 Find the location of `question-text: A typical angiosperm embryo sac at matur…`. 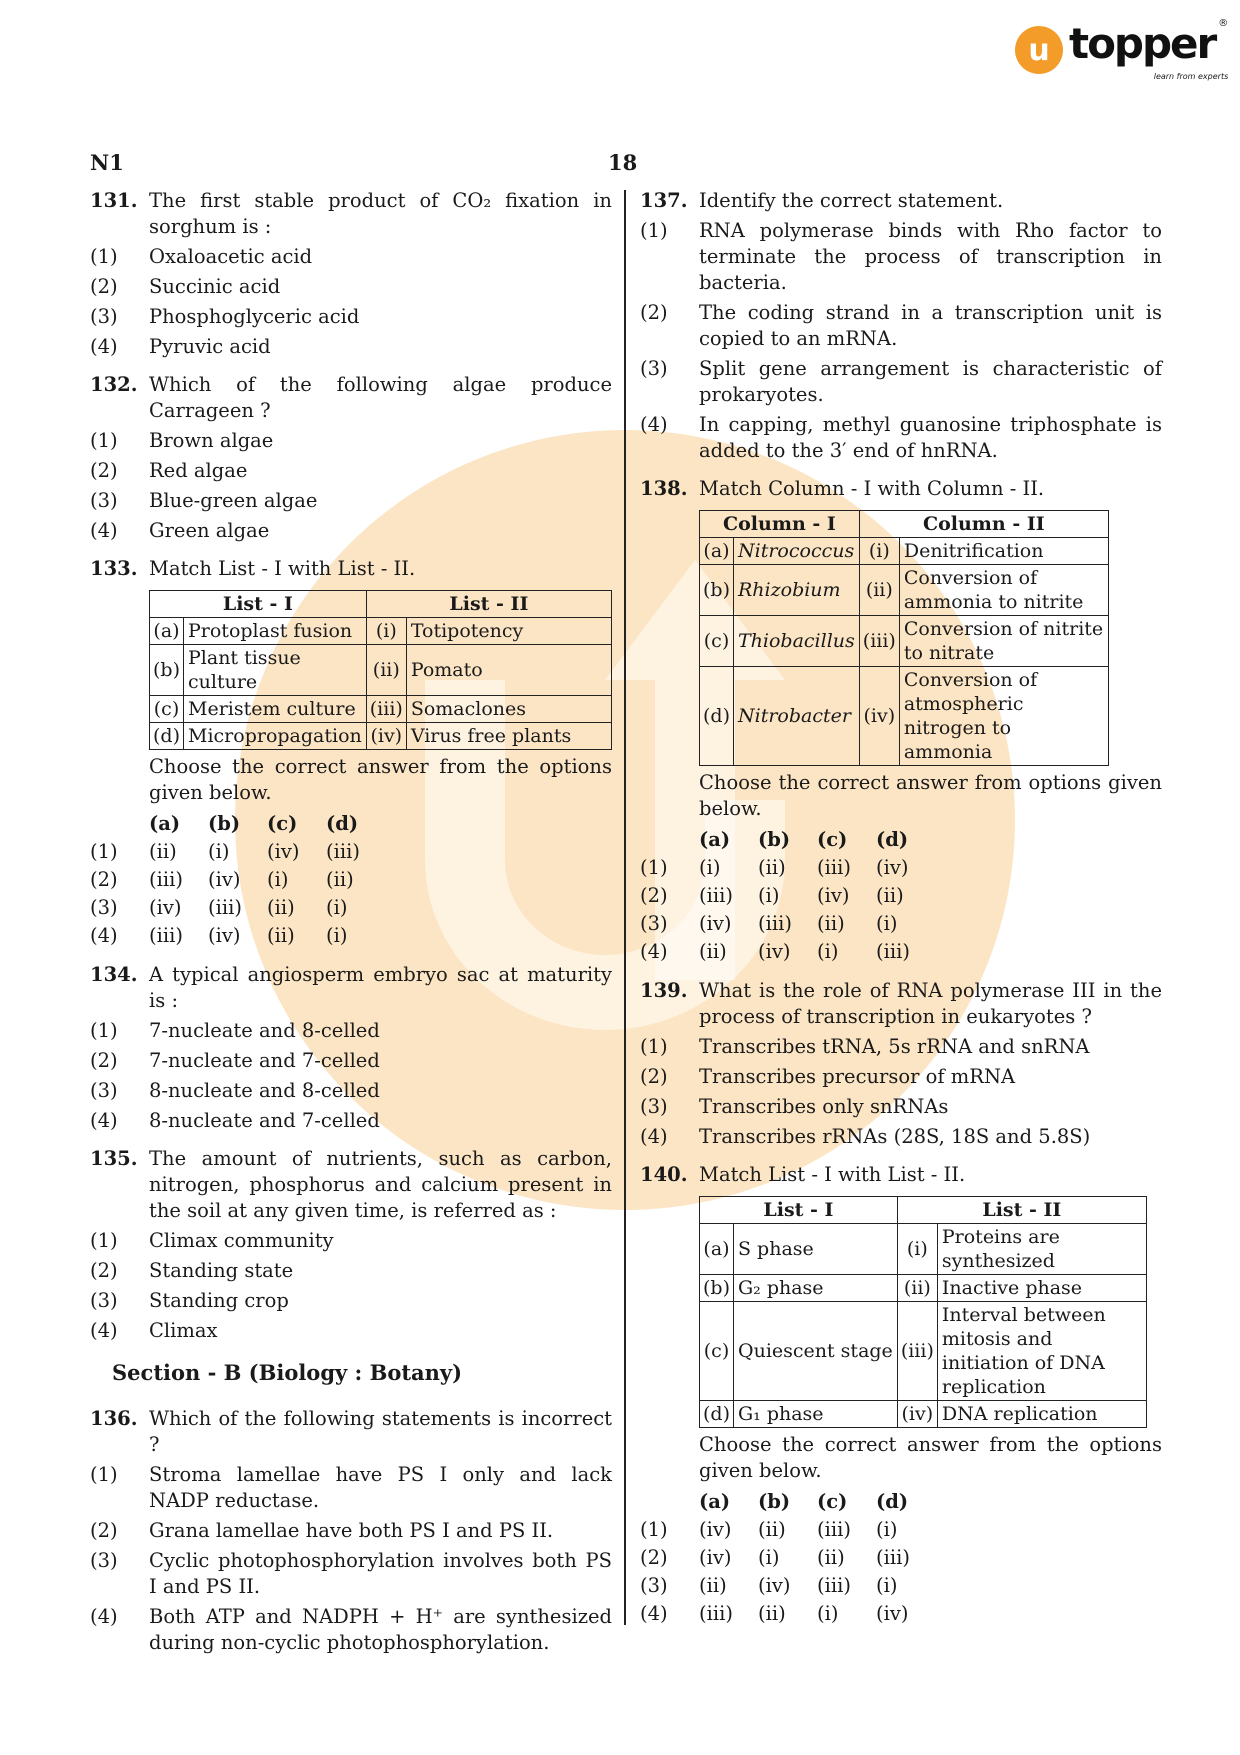

question-text: A typical angiosperm embryo sac at matur… is located at coordinates (380, 987).